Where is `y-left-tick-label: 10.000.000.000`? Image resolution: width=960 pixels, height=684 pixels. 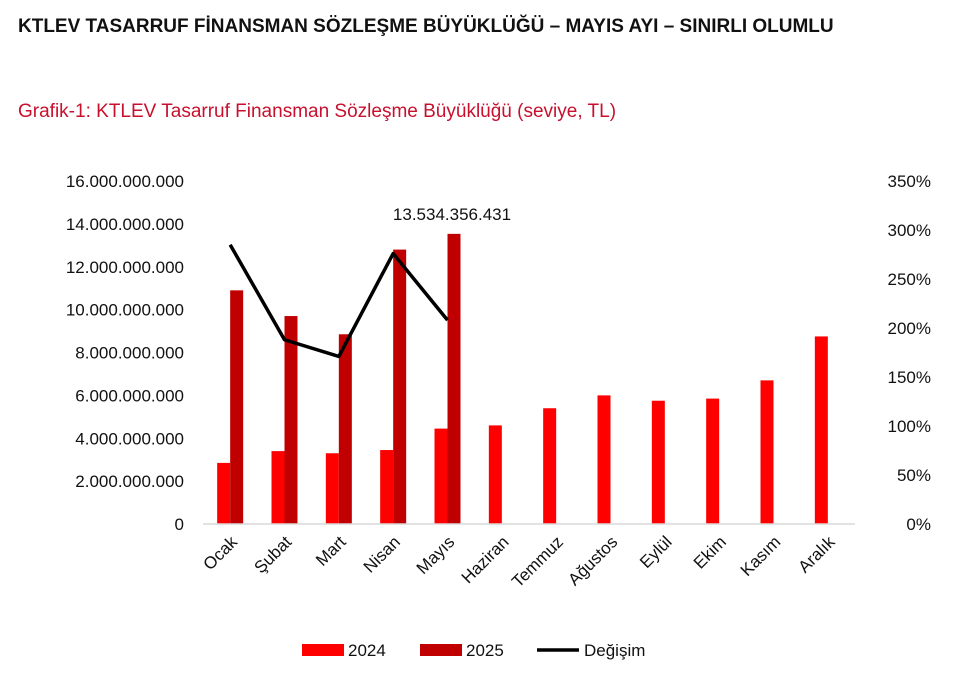 y-left-tick-label: 10.000.000.000 is located at coordinates (125, 310).